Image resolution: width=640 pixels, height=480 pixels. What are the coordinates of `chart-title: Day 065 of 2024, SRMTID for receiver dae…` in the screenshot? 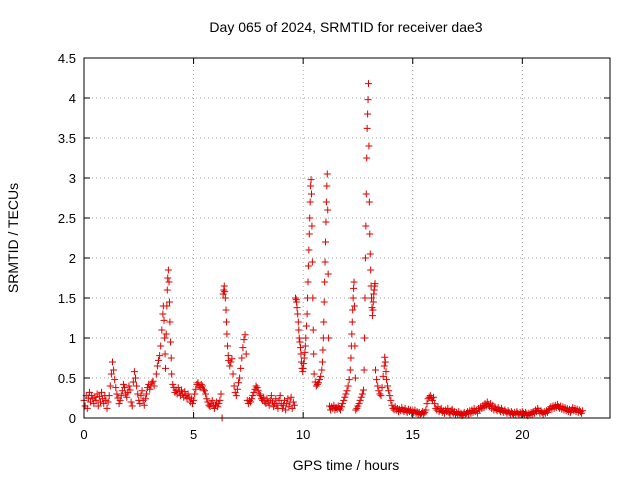 It's located at (345, 27).